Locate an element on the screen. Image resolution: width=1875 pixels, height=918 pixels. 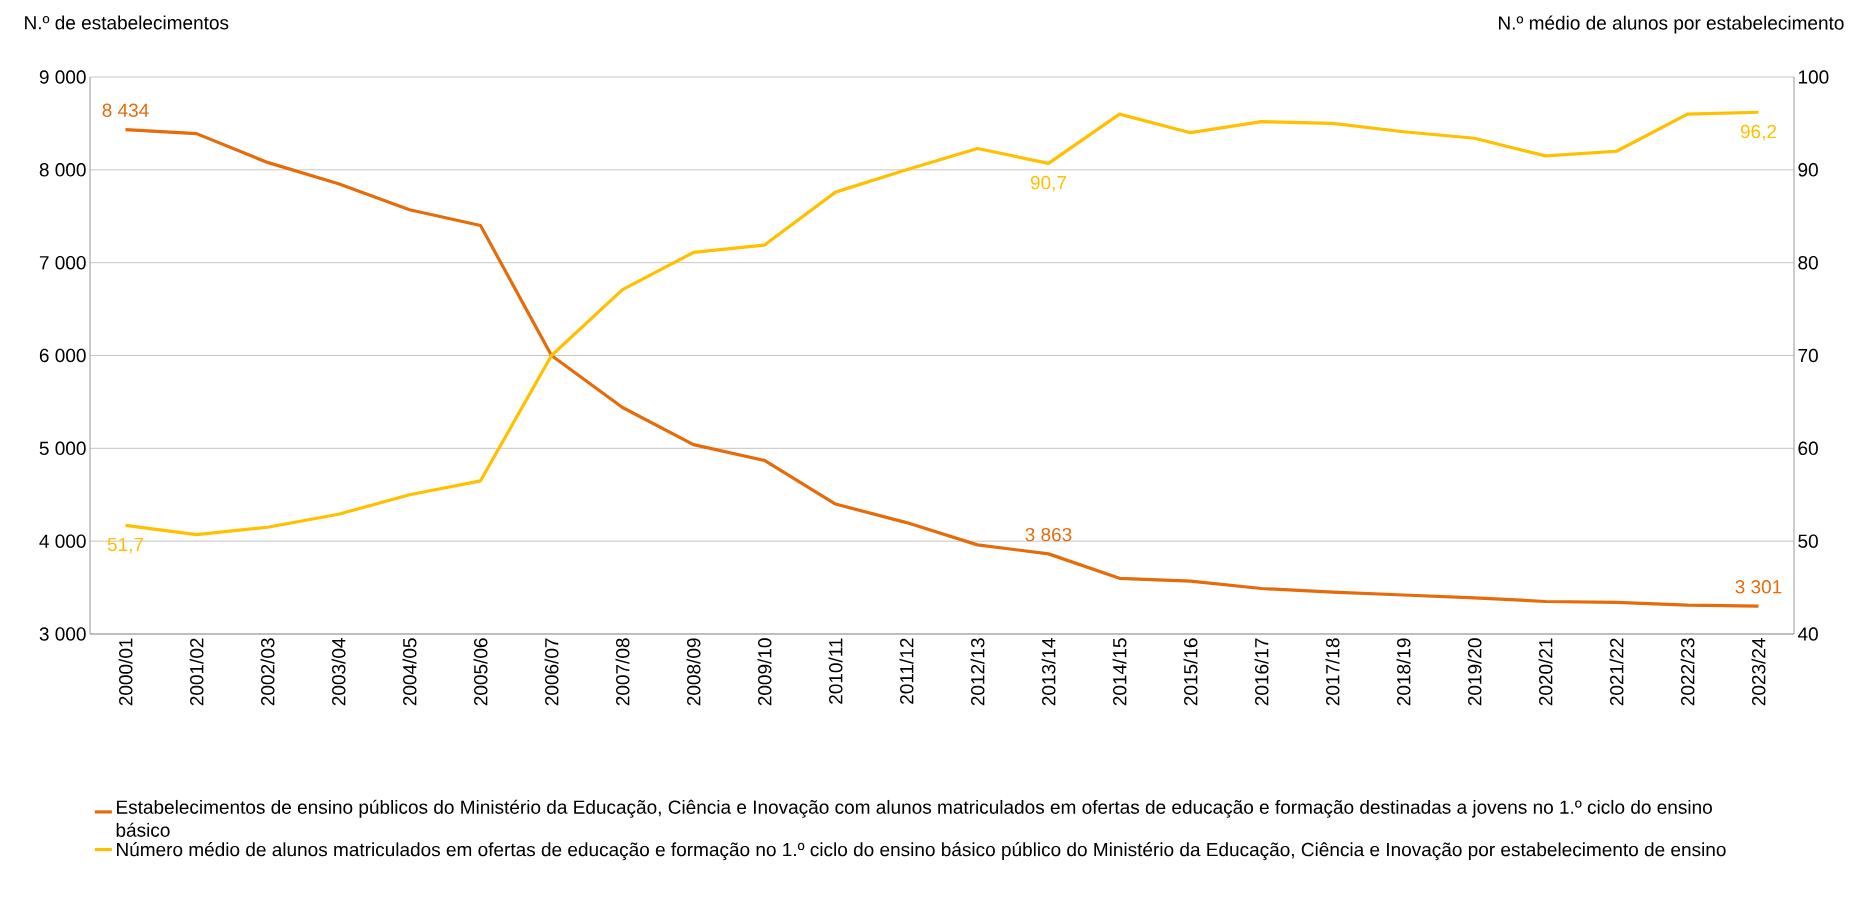
x-tick-label: 2021/22 is located at coordinates (1616, 672).